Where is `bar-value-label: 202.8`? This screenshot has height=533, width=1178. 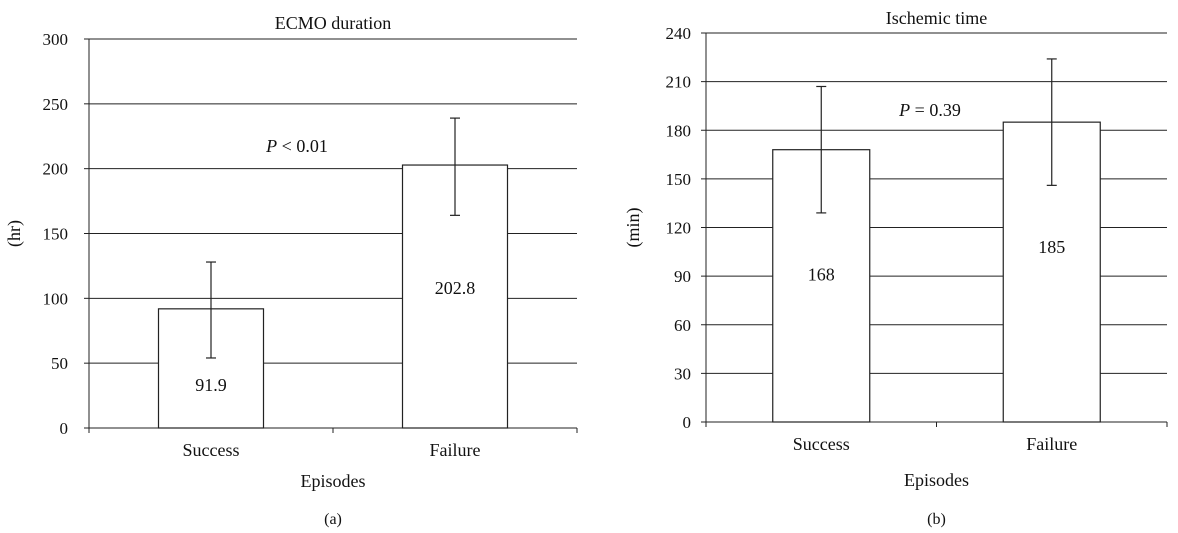
bar-value-label: 202.8 is located at coordinates (455, 288).